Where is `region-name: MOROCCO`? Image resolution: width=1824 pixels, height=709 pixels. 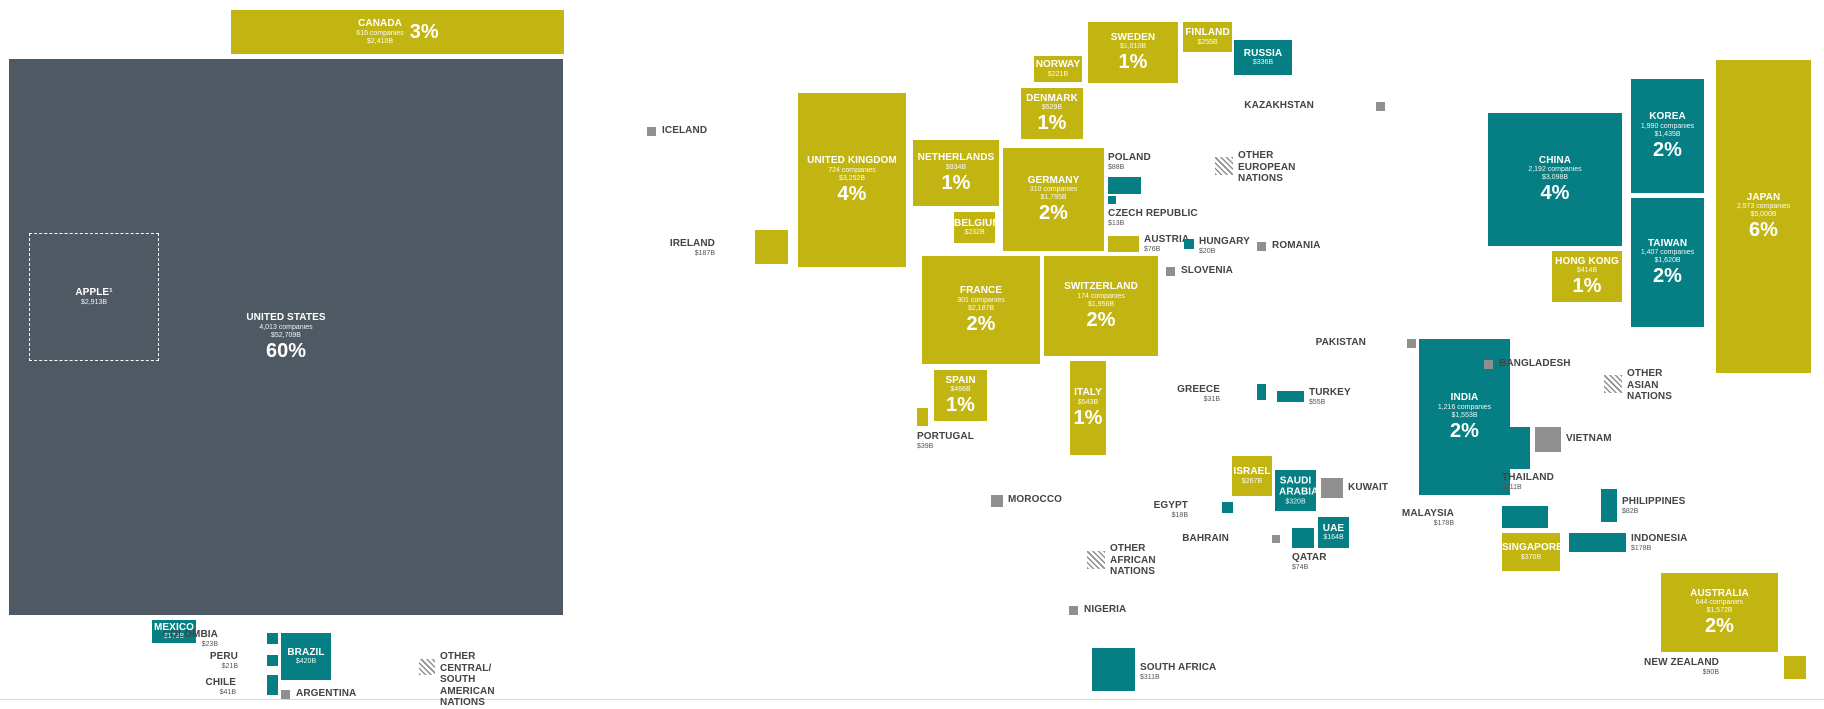 region-name: MOROCCO is located at coordinates (1035, 499).